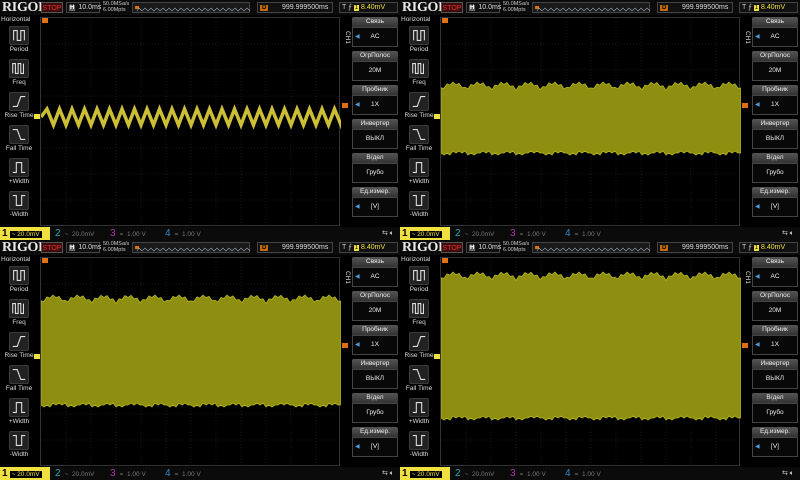  I want to click on measure-label: Fall Time, so click(19, 148).